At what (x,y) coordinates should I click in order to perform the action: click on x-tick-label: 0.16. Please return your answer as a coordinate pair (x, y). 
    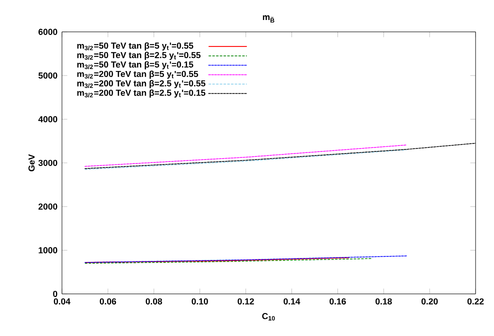
    Looking at the image, I should click on (338, 301).